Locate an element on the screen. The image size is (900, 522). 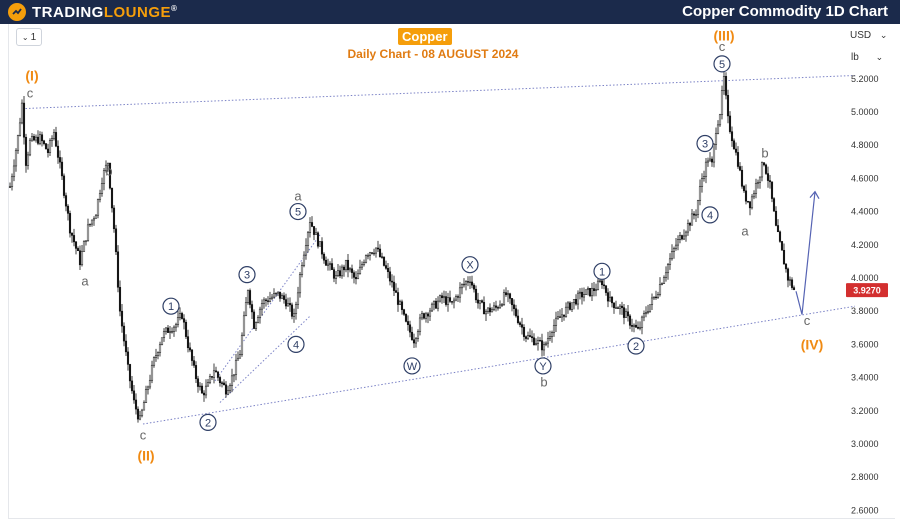
currency-selector: USD ⌄ is located at coordinates (868, 35).